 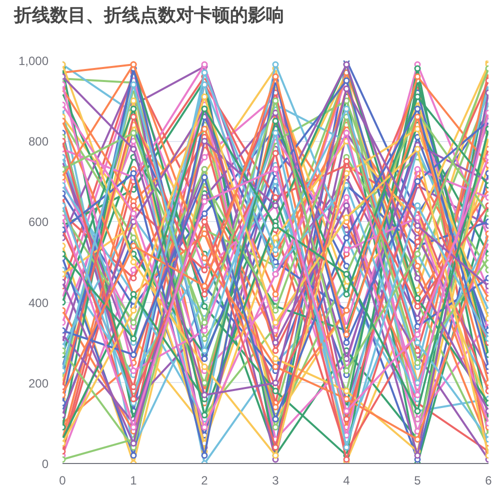 What do you see at coordinates (346, 481) in the screenshot?
I see `x-tick-label: 4` at bounding box center [346, 481].